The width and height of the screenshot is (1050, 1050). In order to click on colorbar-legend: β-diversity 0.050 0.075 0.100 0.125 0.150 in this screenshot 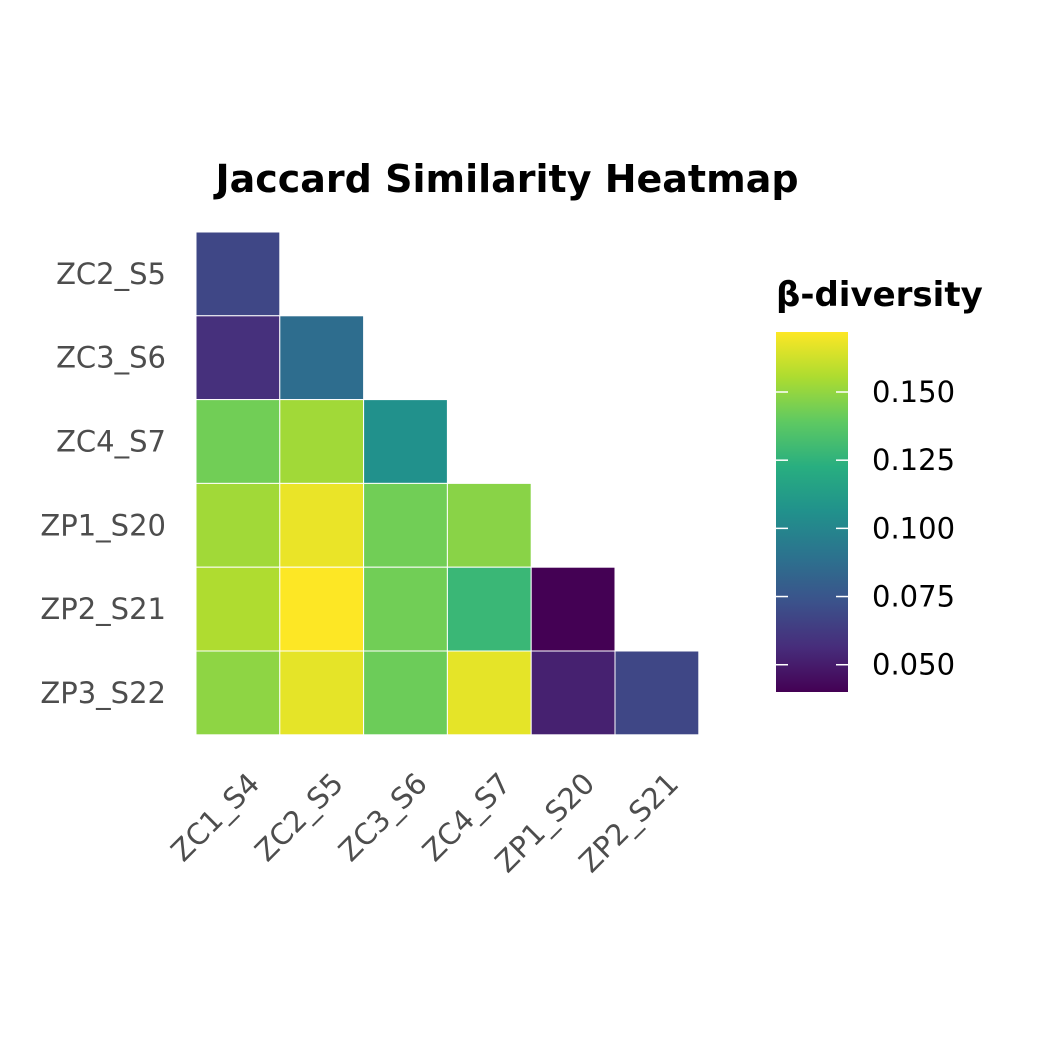, I will do `click(879, 483)`.